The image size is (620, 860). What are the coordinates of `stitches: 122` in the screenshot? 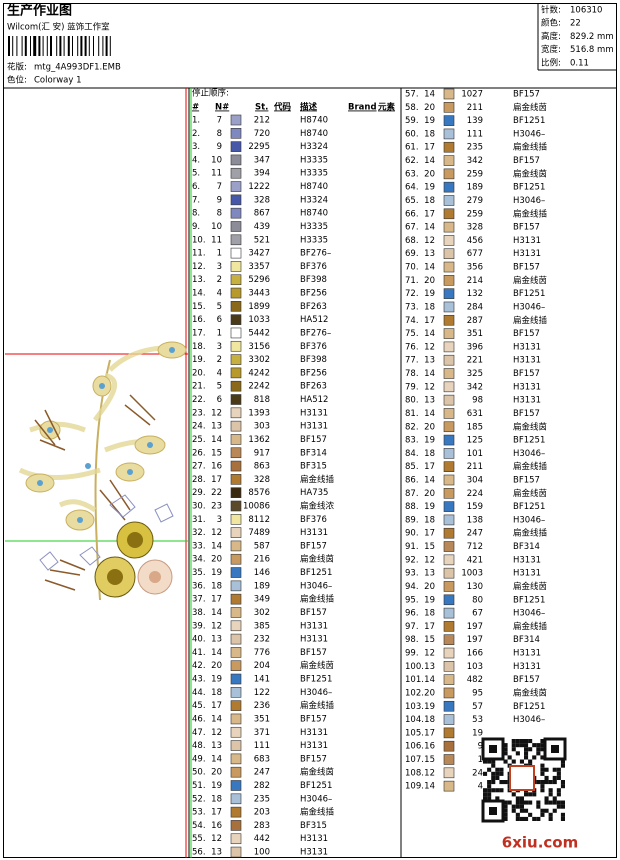 It's located at (262, 693).